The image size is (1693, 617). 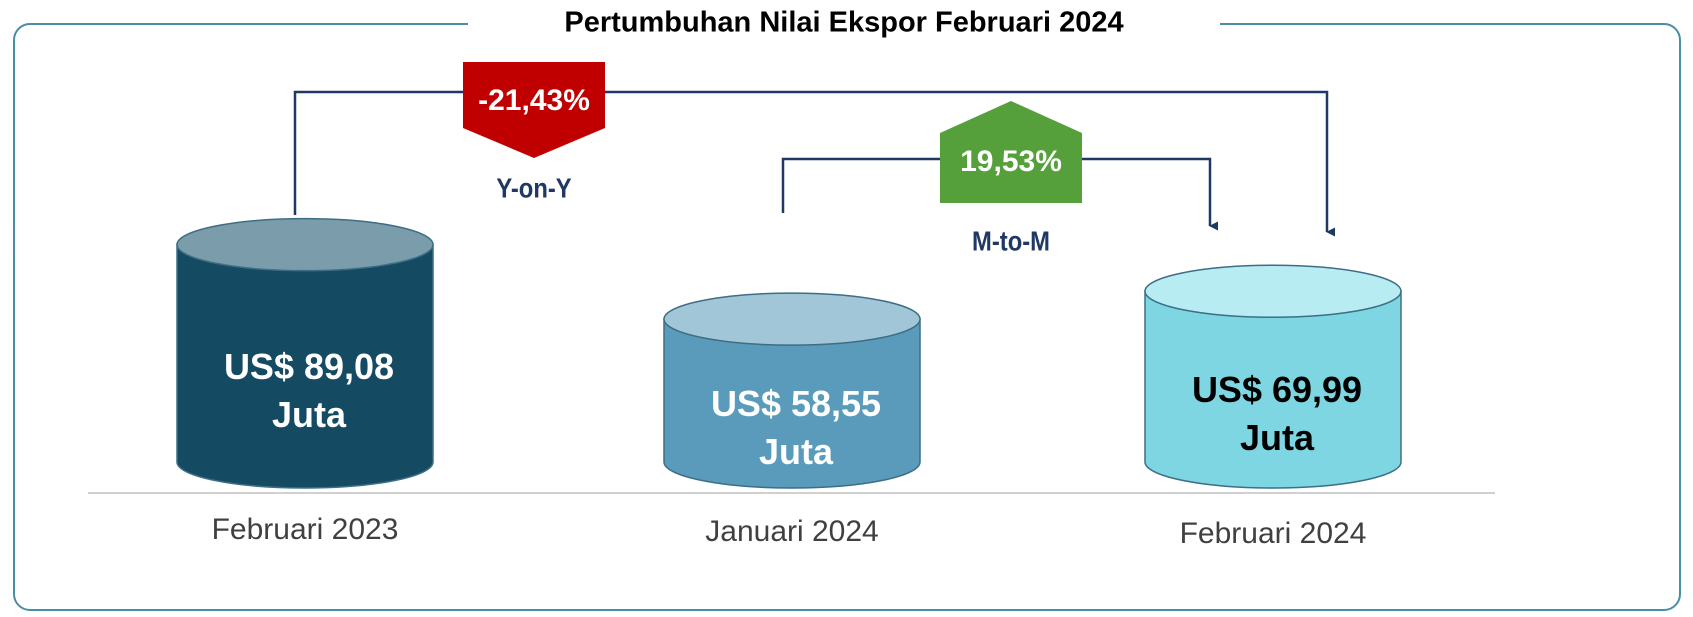 I want to click on value-label: US$ 58,55, so click(x=796, y=403).